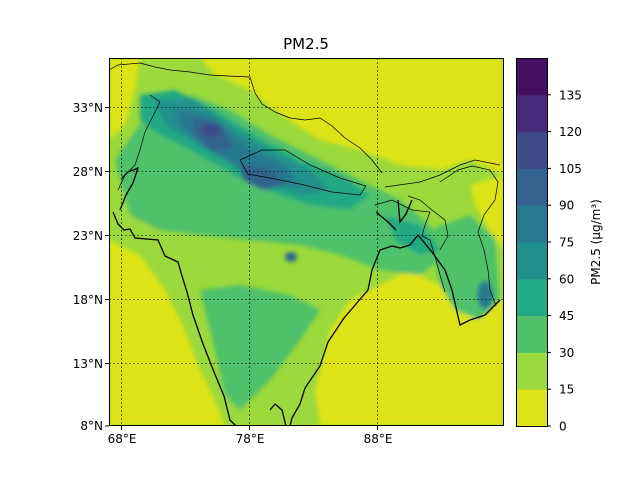 This screenshot has width=640, height=480. Describe the element at coordinates (88, 108) in the screenshot. I see `lat-label-33: 33°N` at that location.